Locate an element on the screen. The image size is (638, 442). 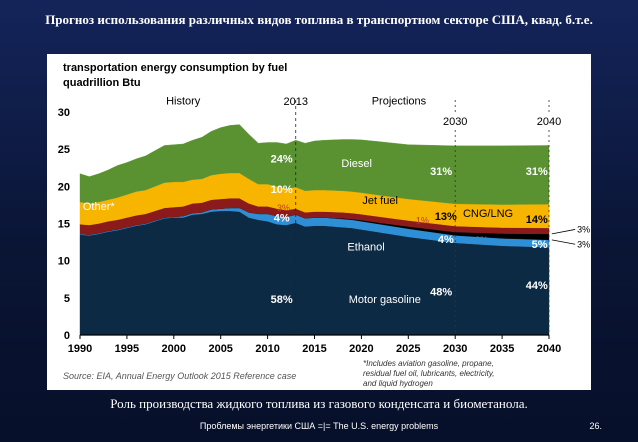
x-tick-label-2010: 2010 is located at coordinates (267, 349).